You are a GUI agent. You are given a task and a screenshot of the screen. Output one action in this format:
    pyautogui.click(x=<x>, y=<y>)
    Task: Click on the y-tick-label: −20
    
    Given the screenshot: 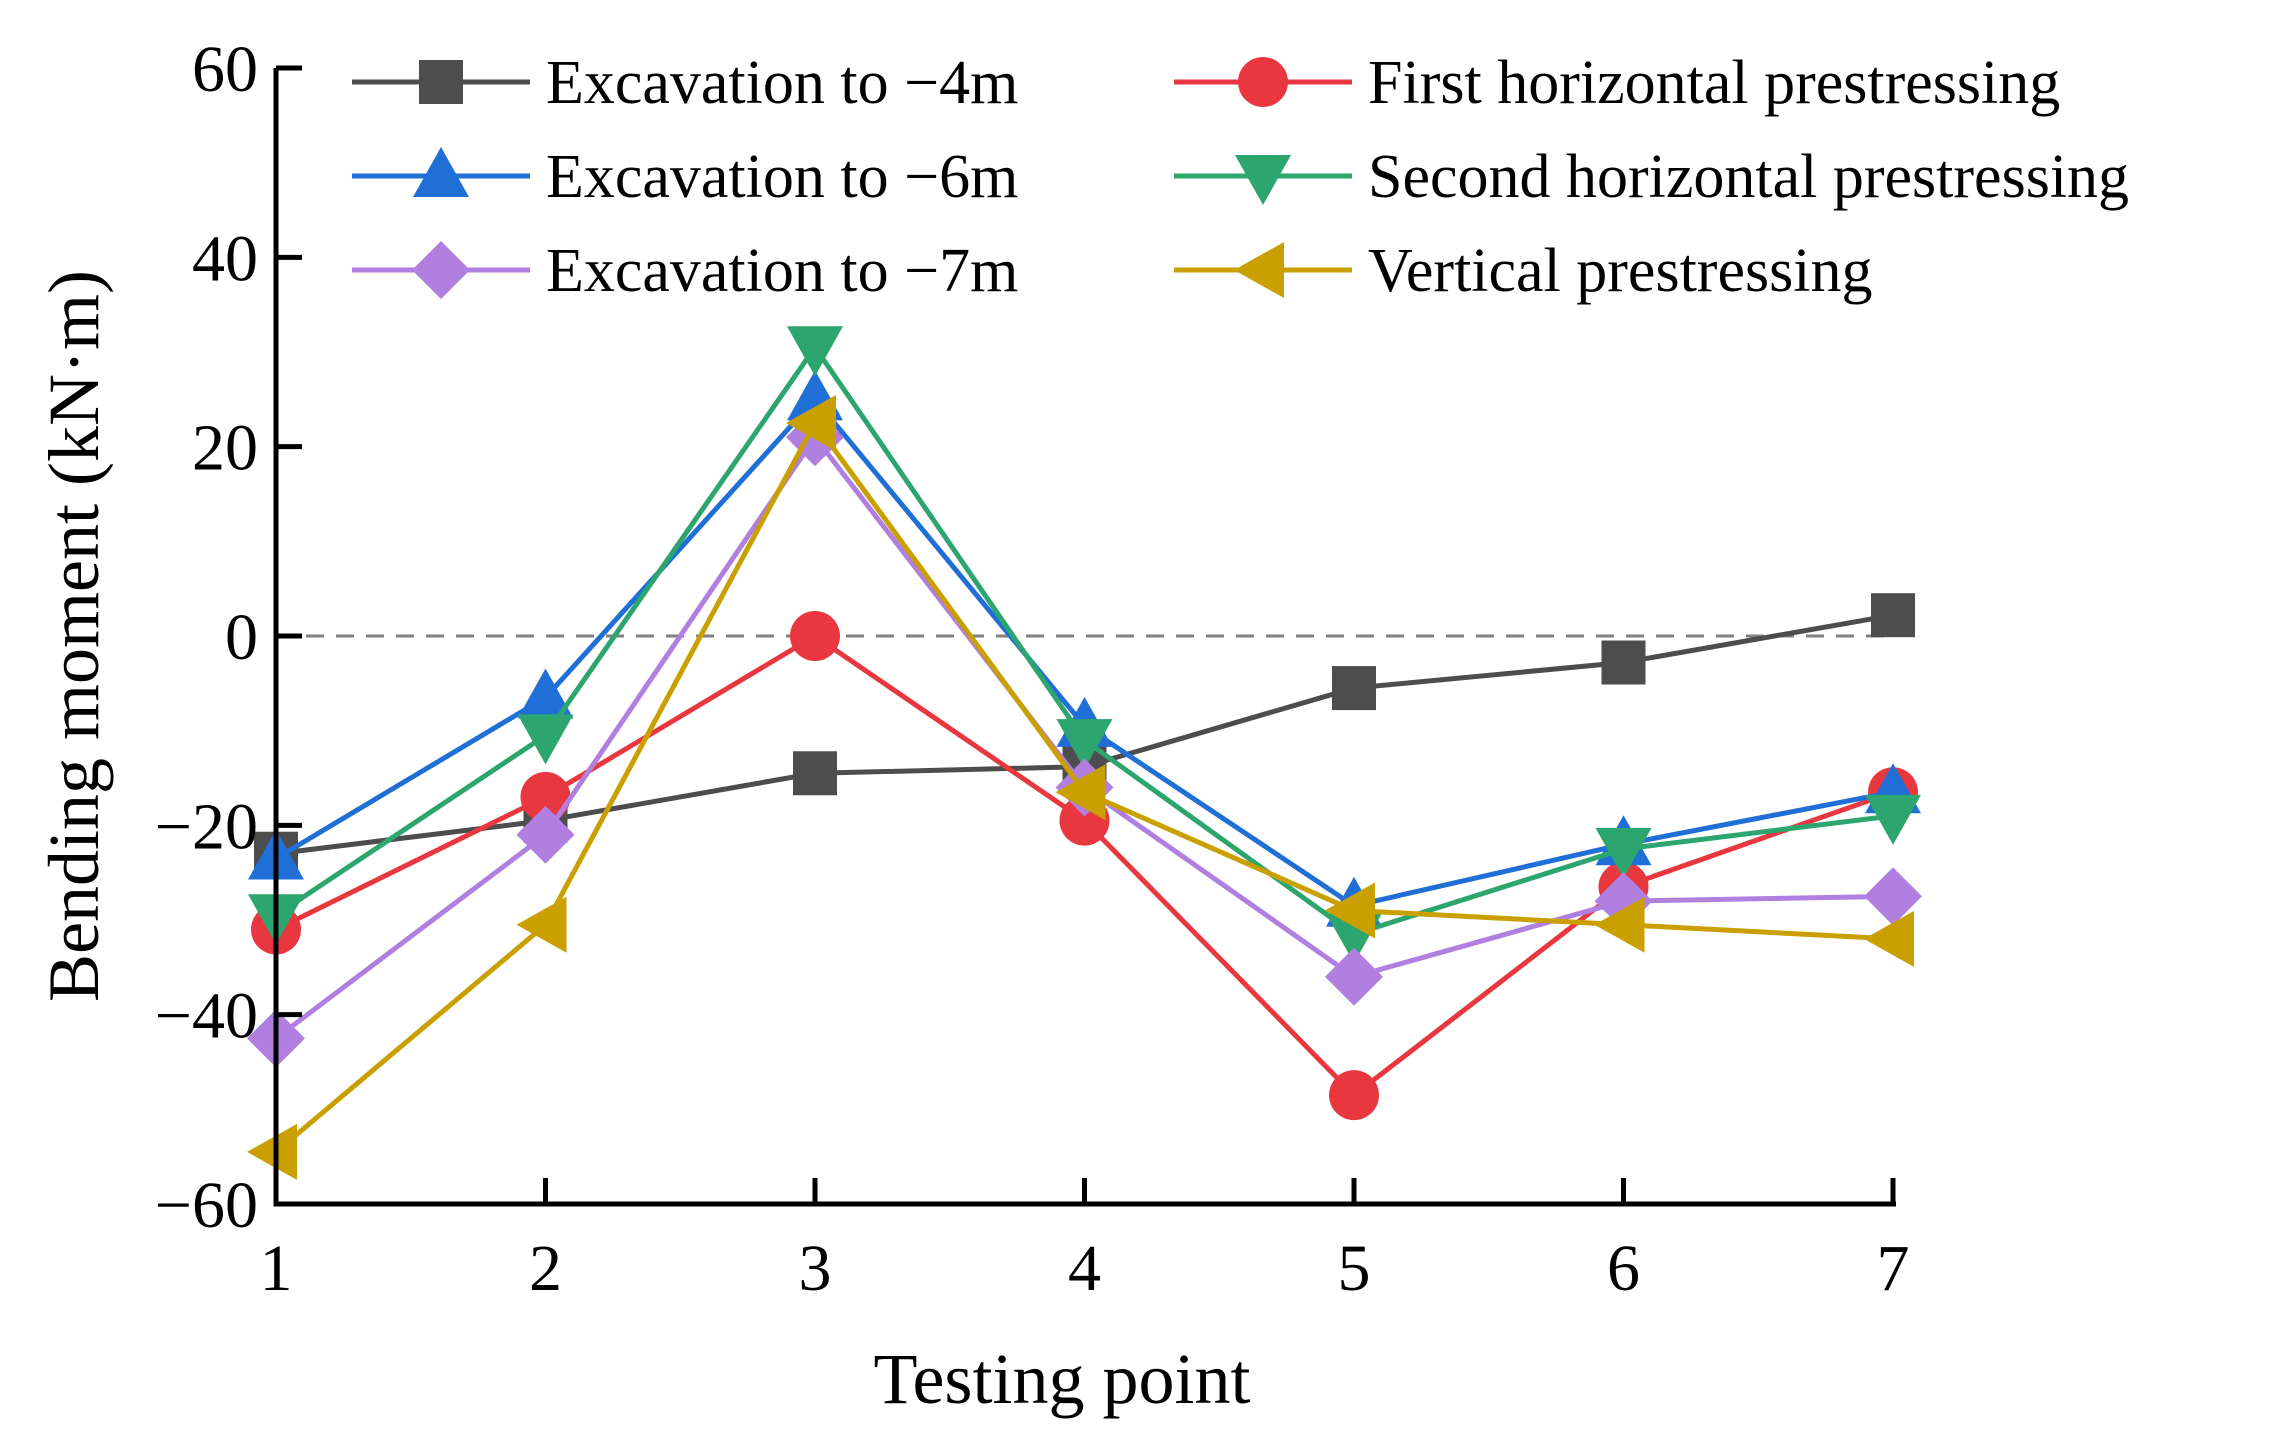 What is the action you would take?
    pyautogui.click(x=206, y=826)
    